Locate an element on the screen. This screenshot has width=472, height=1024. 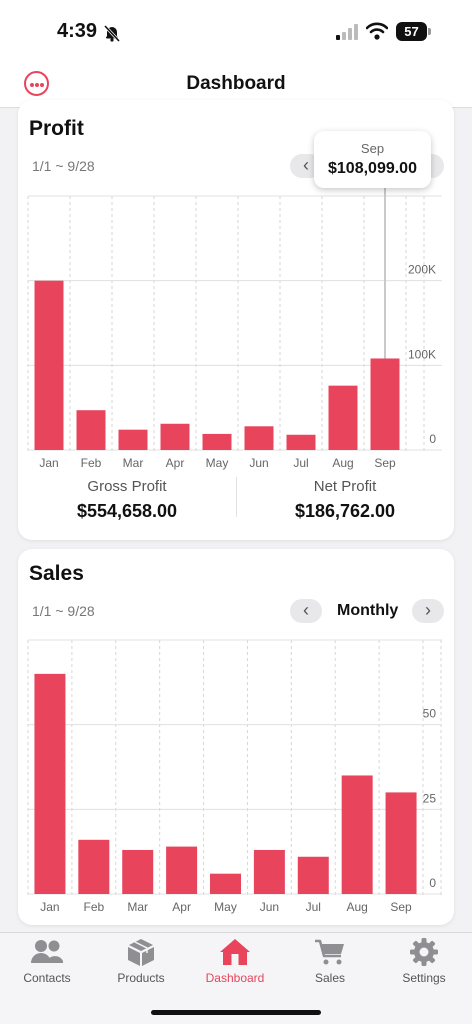
tooltip-month: Sep is located at coordinates (372, 148).